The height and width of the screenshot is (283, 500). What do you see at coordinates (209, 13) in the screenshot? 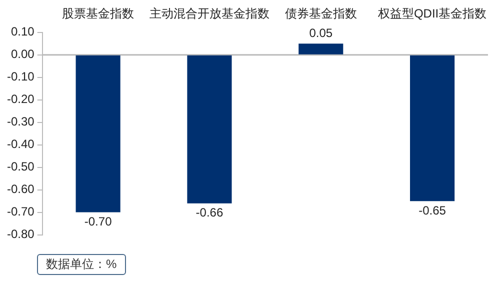
I see `x-tick-label: 主动混合开放基金指数` at bounding box center [209, 13].